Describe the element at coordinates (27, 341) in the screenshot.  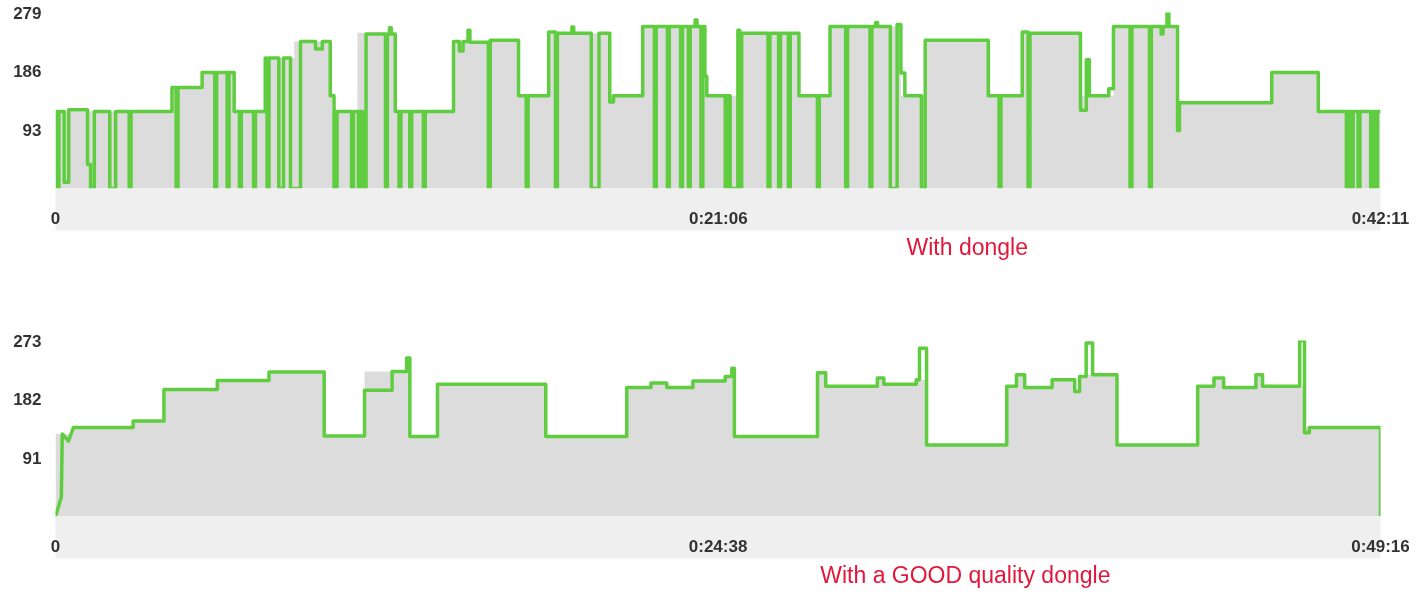
I see `y-tick-label: 273` at that location.